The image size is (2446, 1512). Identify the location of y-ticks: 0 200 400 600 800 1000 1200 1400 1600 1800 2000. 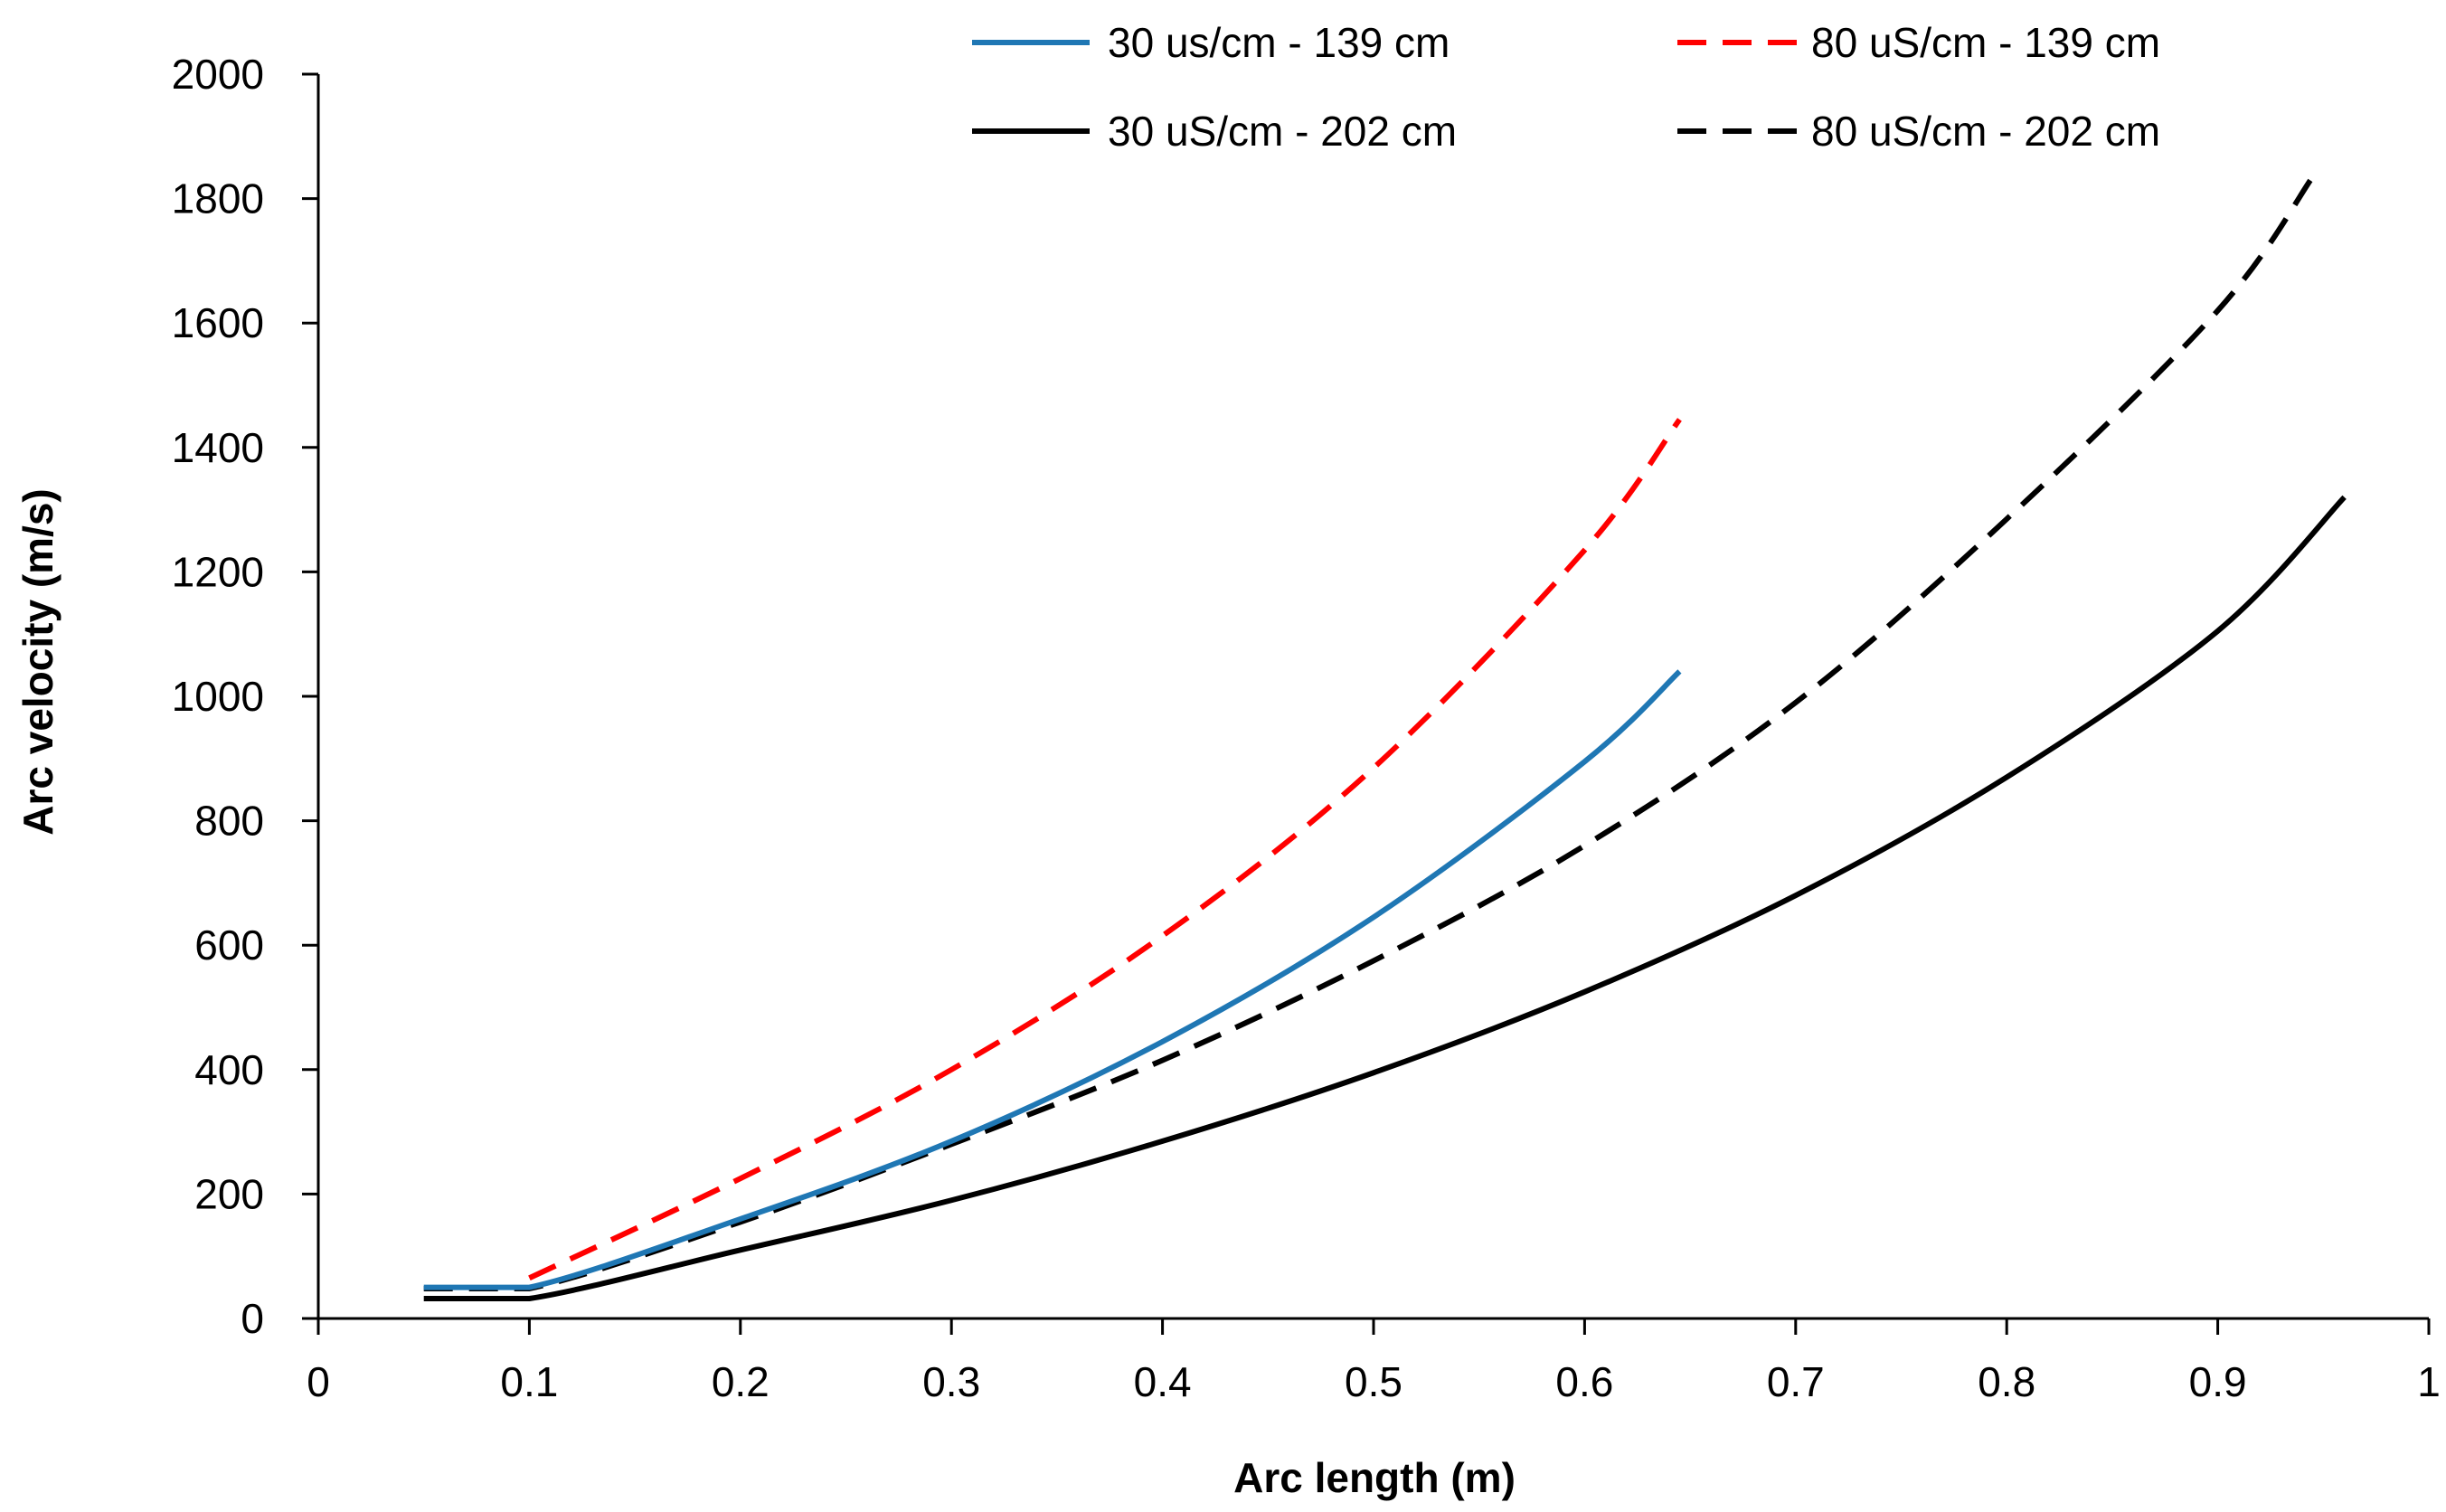
(245, 696).